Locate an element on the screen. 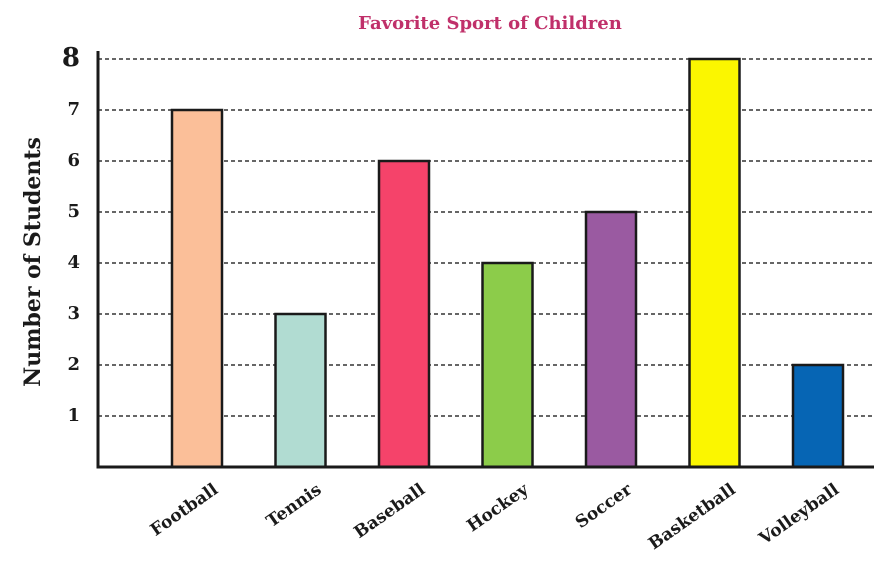 This screenshot has width=874, height=579. y-axis-label: Number of Students is located at coordinates (33, 262).